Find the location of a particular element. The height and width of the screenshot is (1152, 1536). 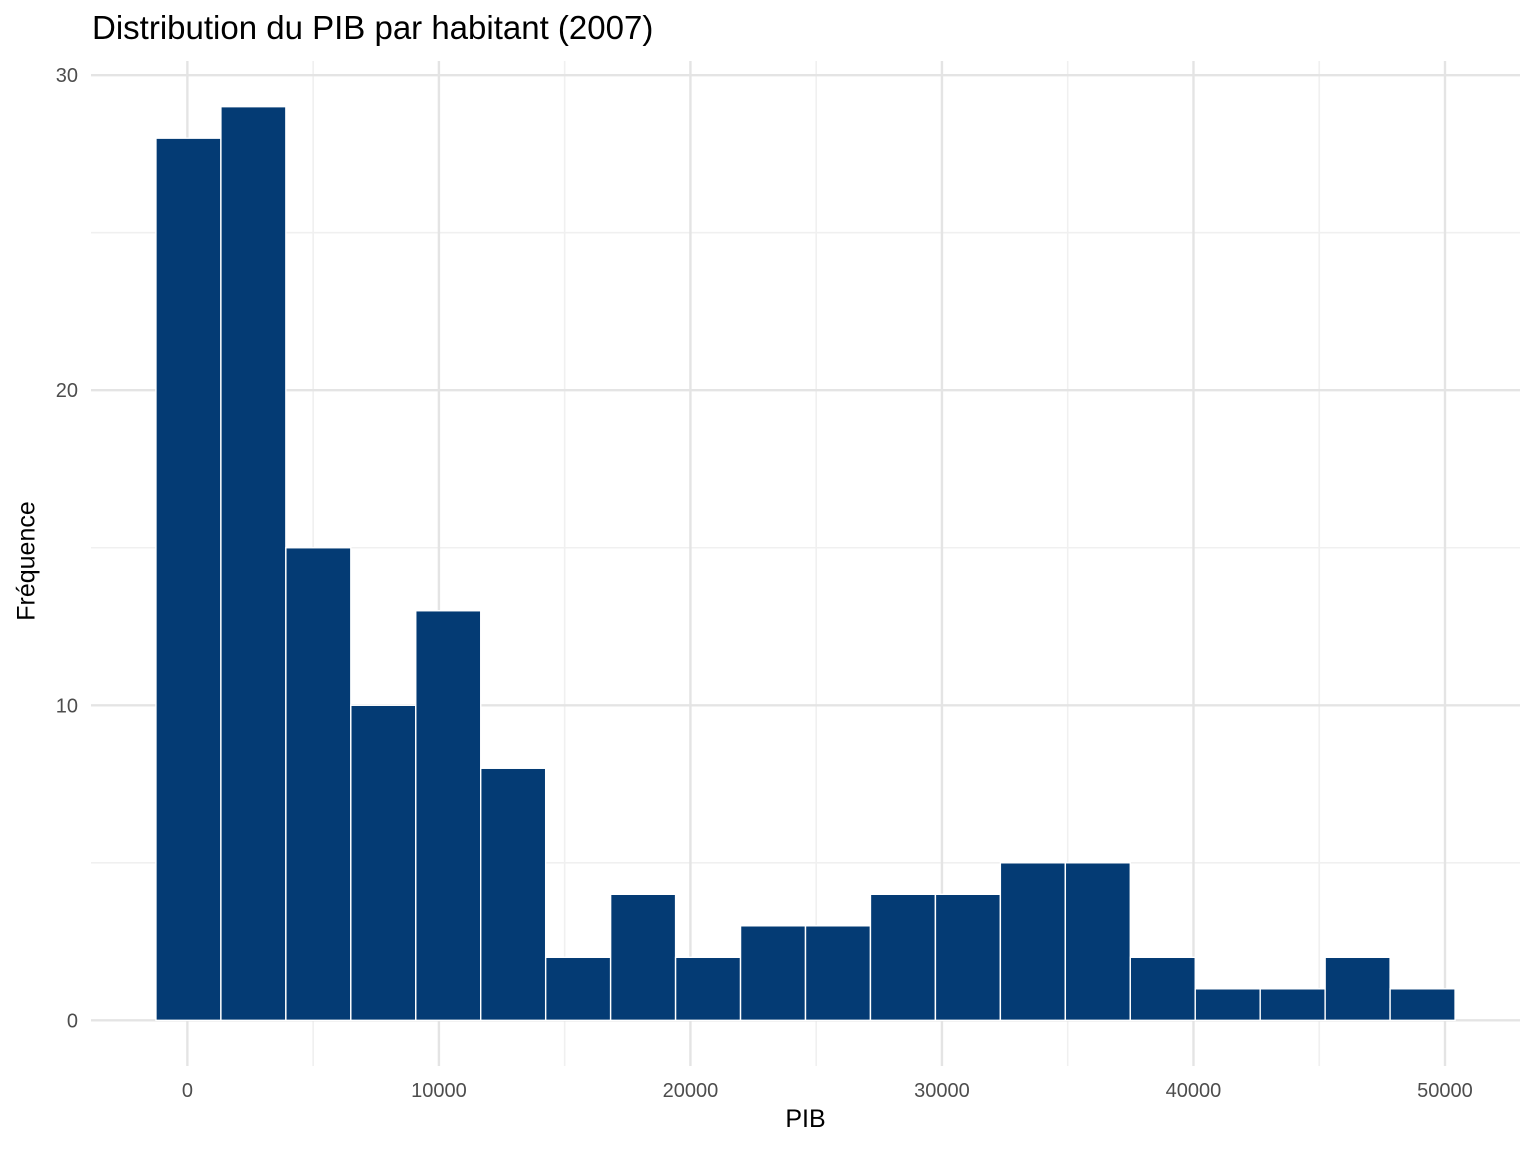

x-tick-label: 10000 is located at coordinates (439, 1091).